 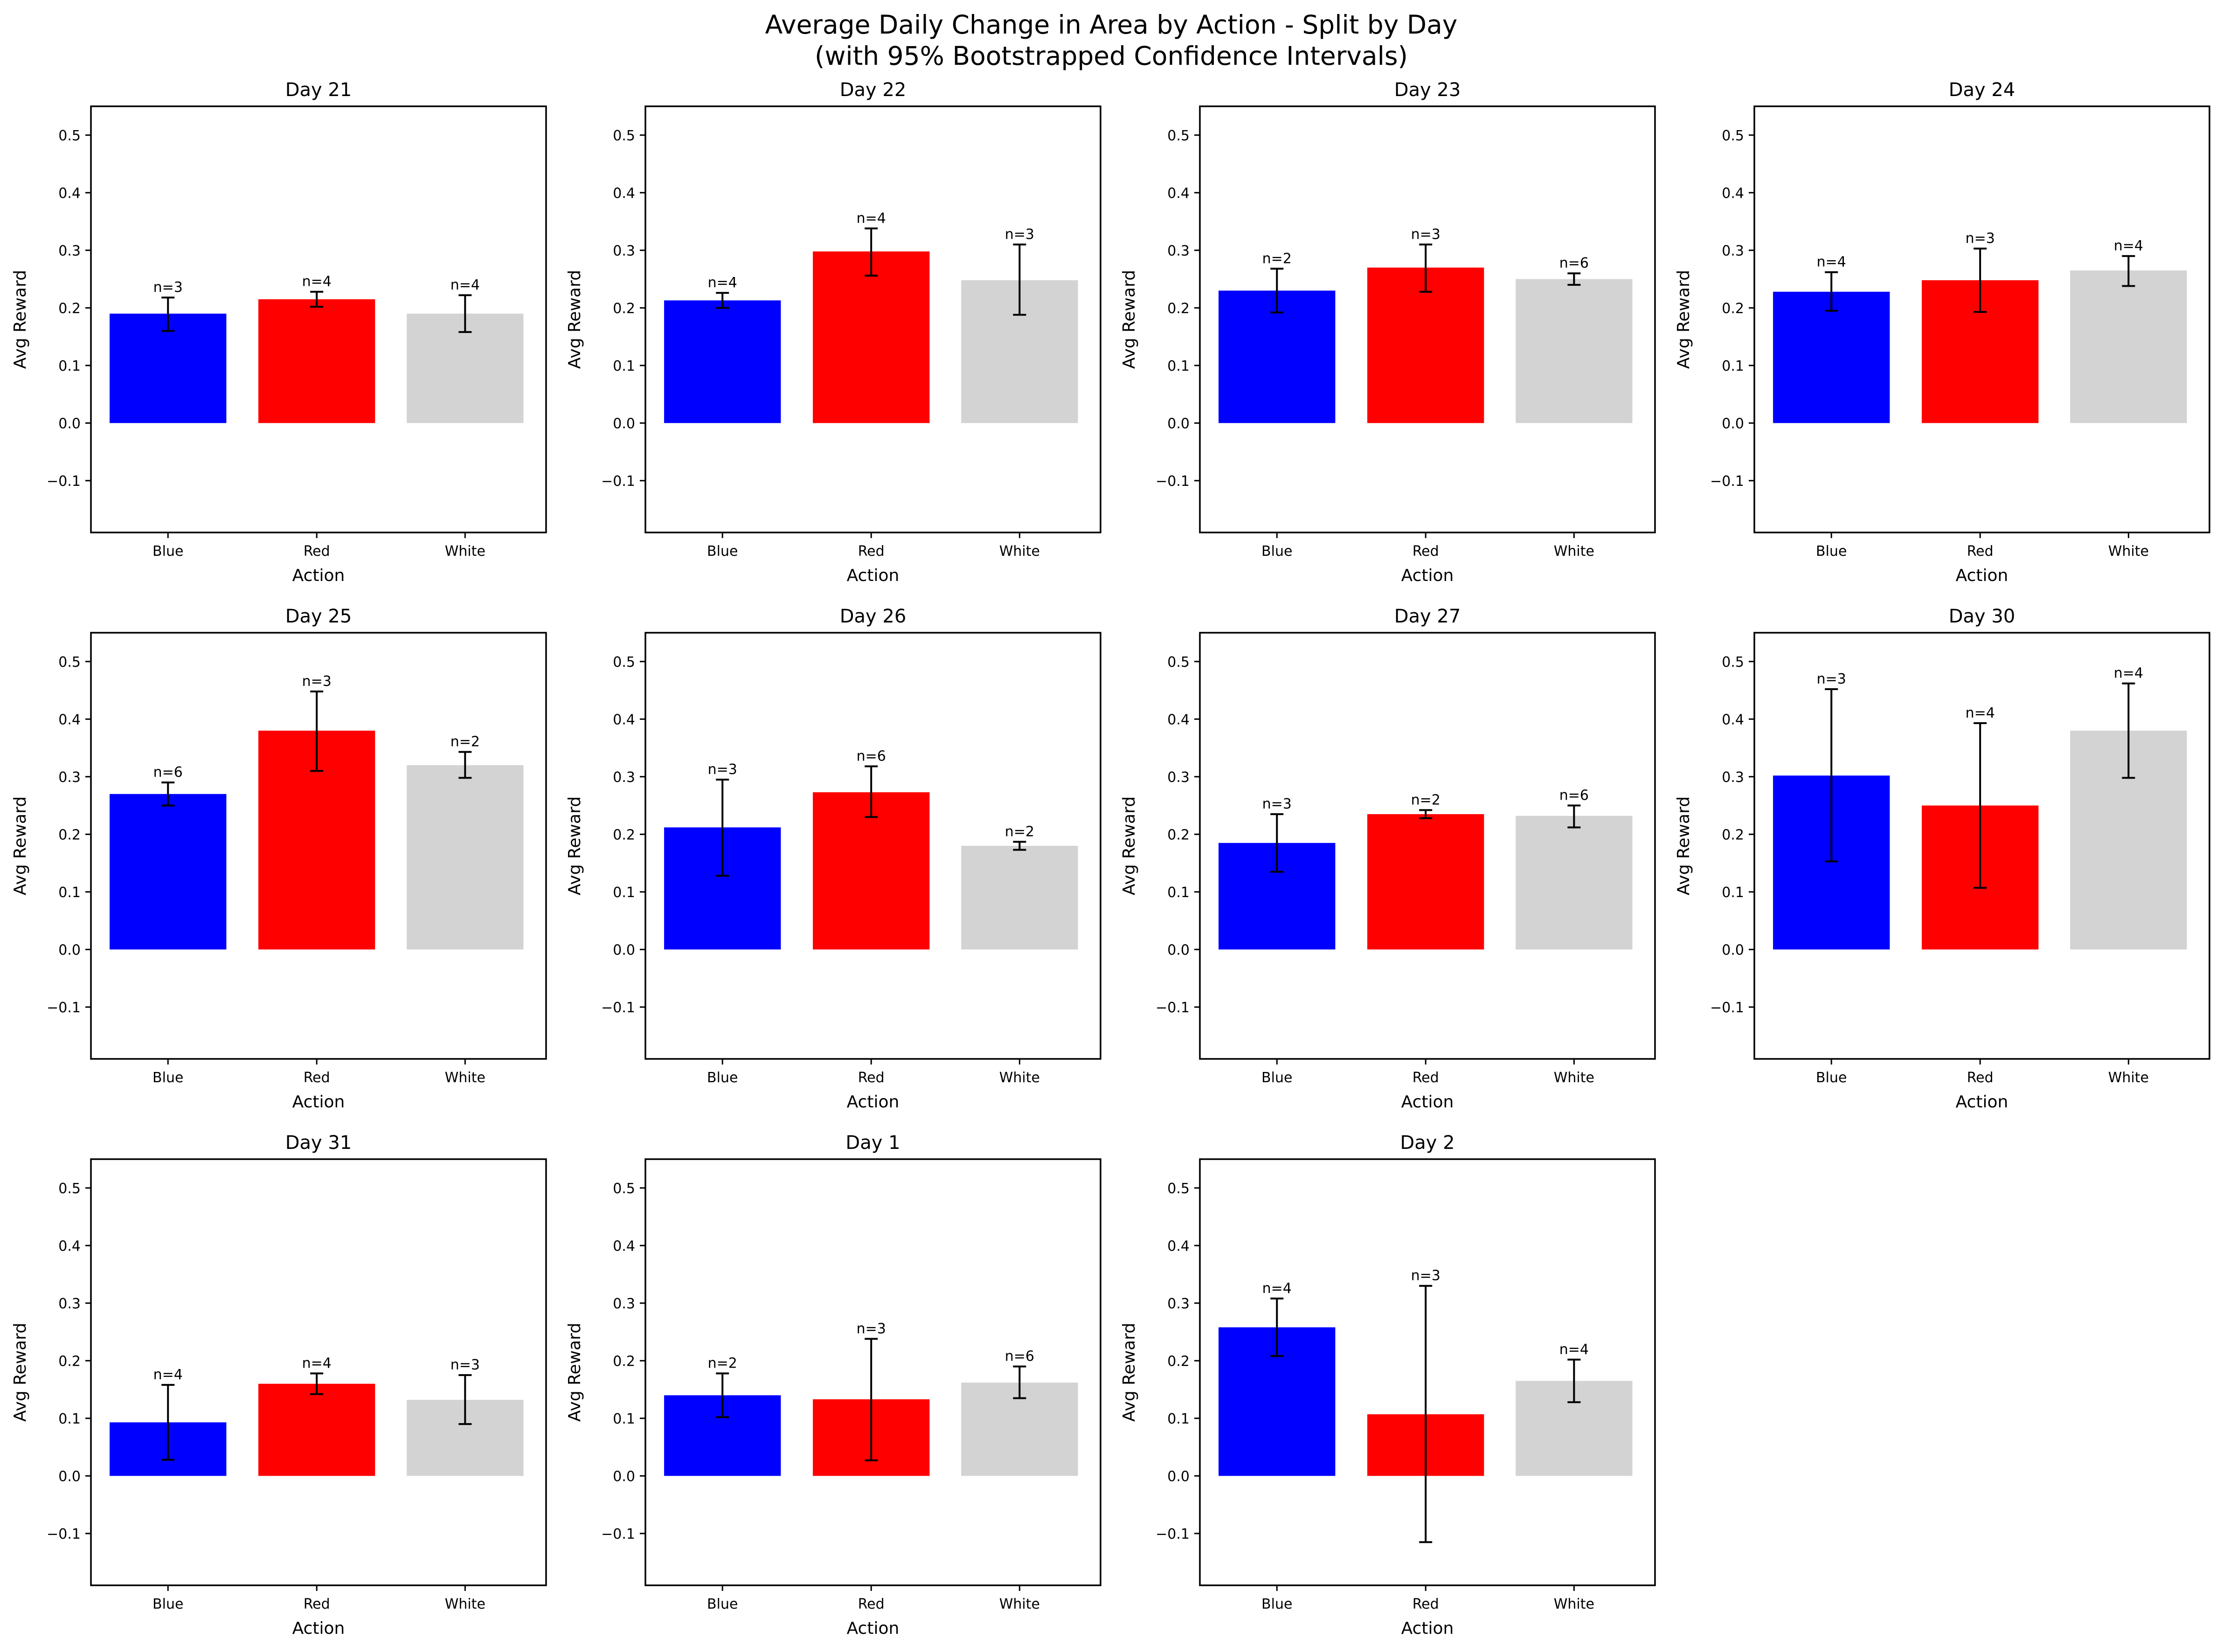 I want to click on n-label-blue: n=4, so click(x=1277, y=1288).